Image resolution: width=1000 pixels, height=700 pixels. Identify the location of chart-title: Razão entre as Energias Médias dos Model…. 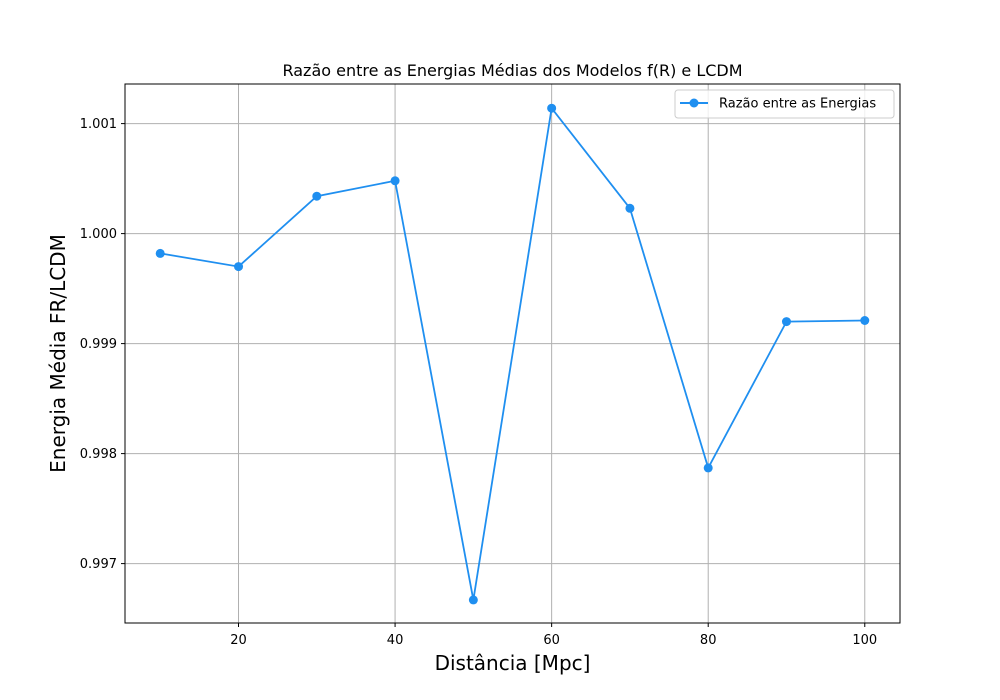
(512, 70).